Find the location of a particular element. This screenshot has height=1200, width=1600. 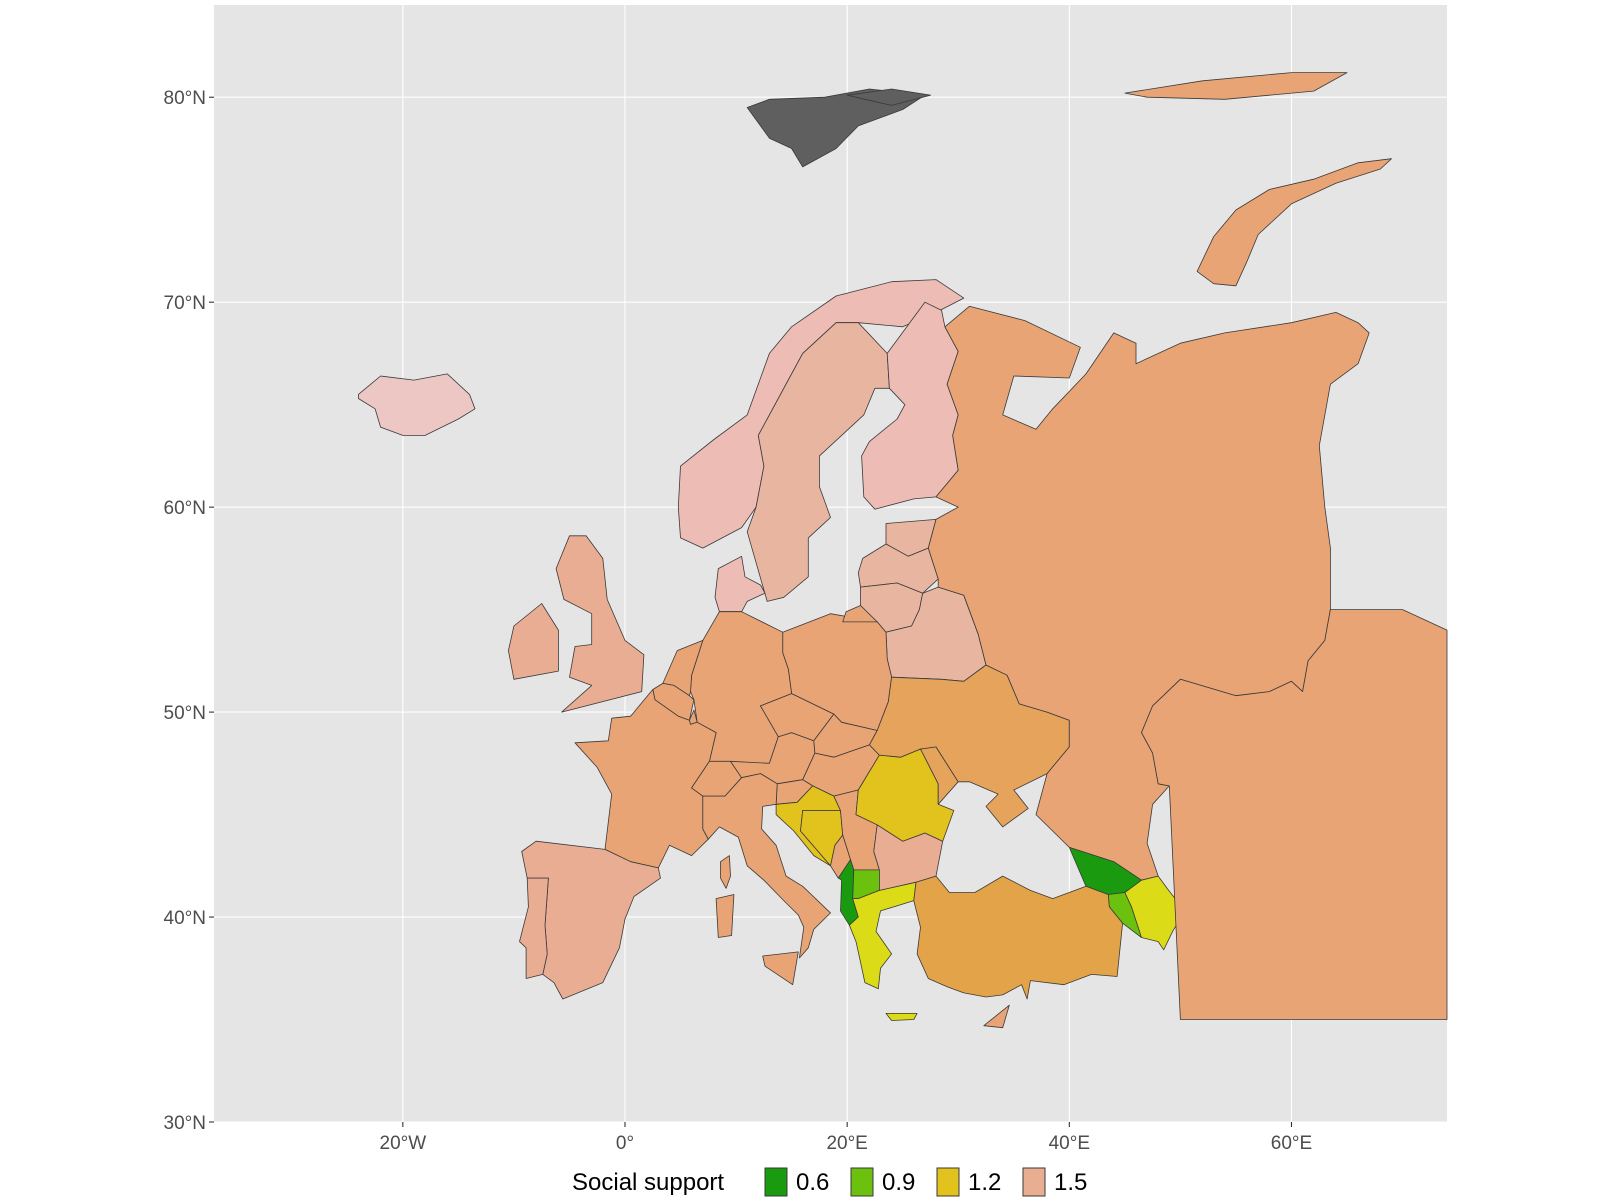

region-franz-josef-land is located at coordinates (1236, 86).